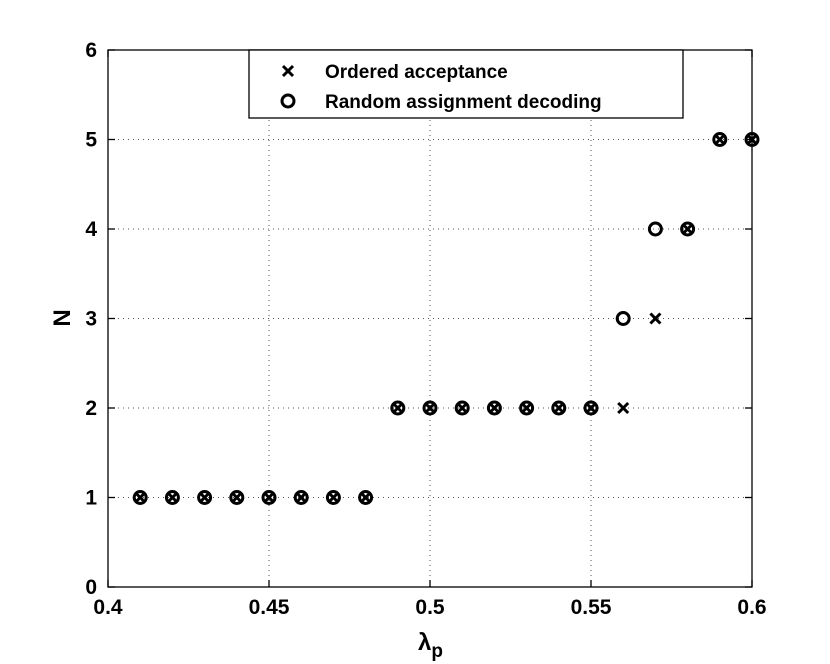 This screenshot has width=830, height=664. I want to click on legend-label-random-assignment: Random assignment decoding, so click(463, 102).